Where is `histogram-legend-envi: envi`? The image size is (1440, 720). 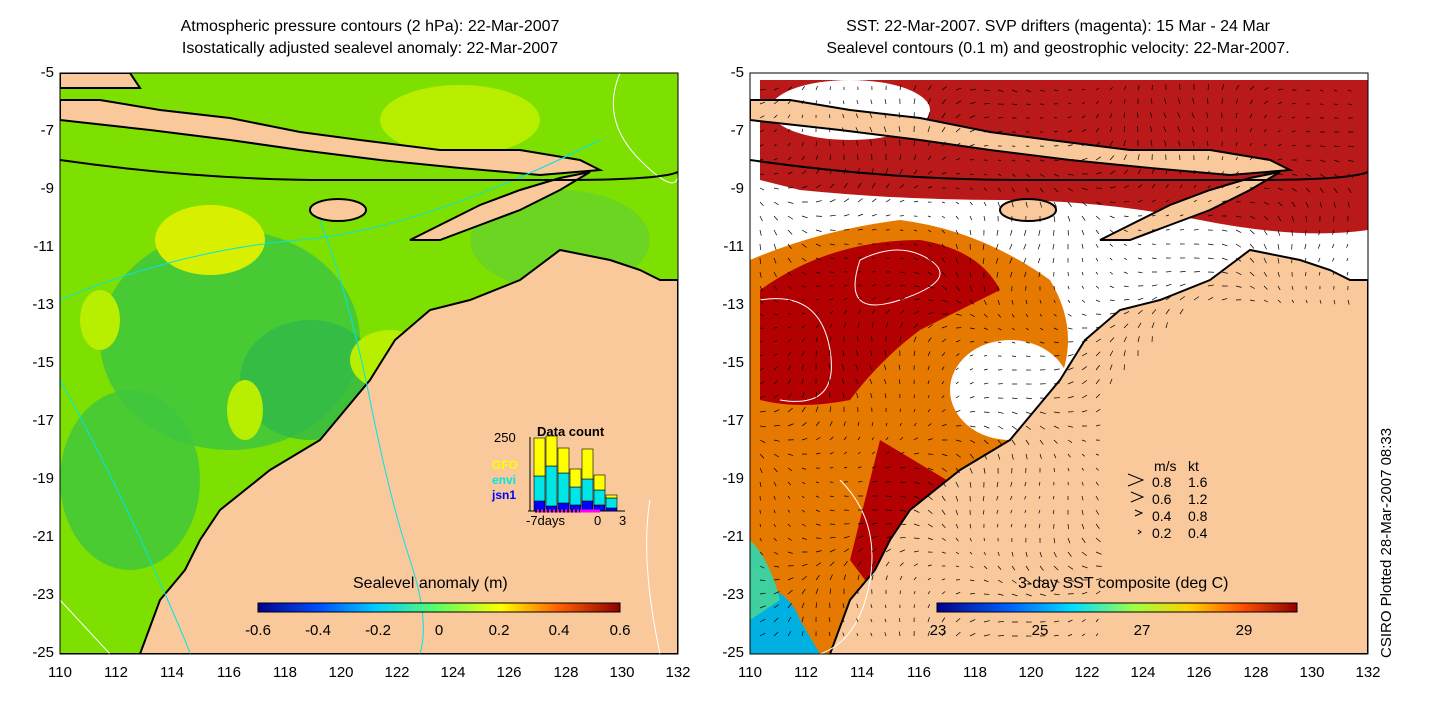 histogram-legend-envi: envi is located at coordinates (504, 480).